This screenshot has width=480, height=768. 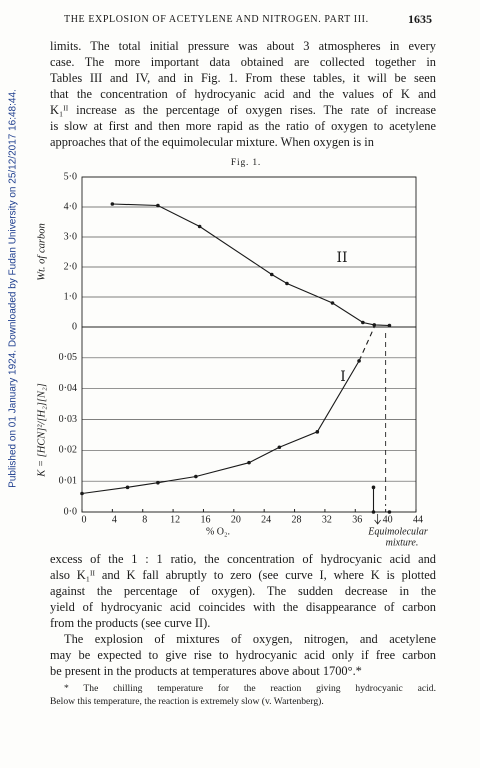 I want to click on annotation: mixture., so click(x=402, y=542).